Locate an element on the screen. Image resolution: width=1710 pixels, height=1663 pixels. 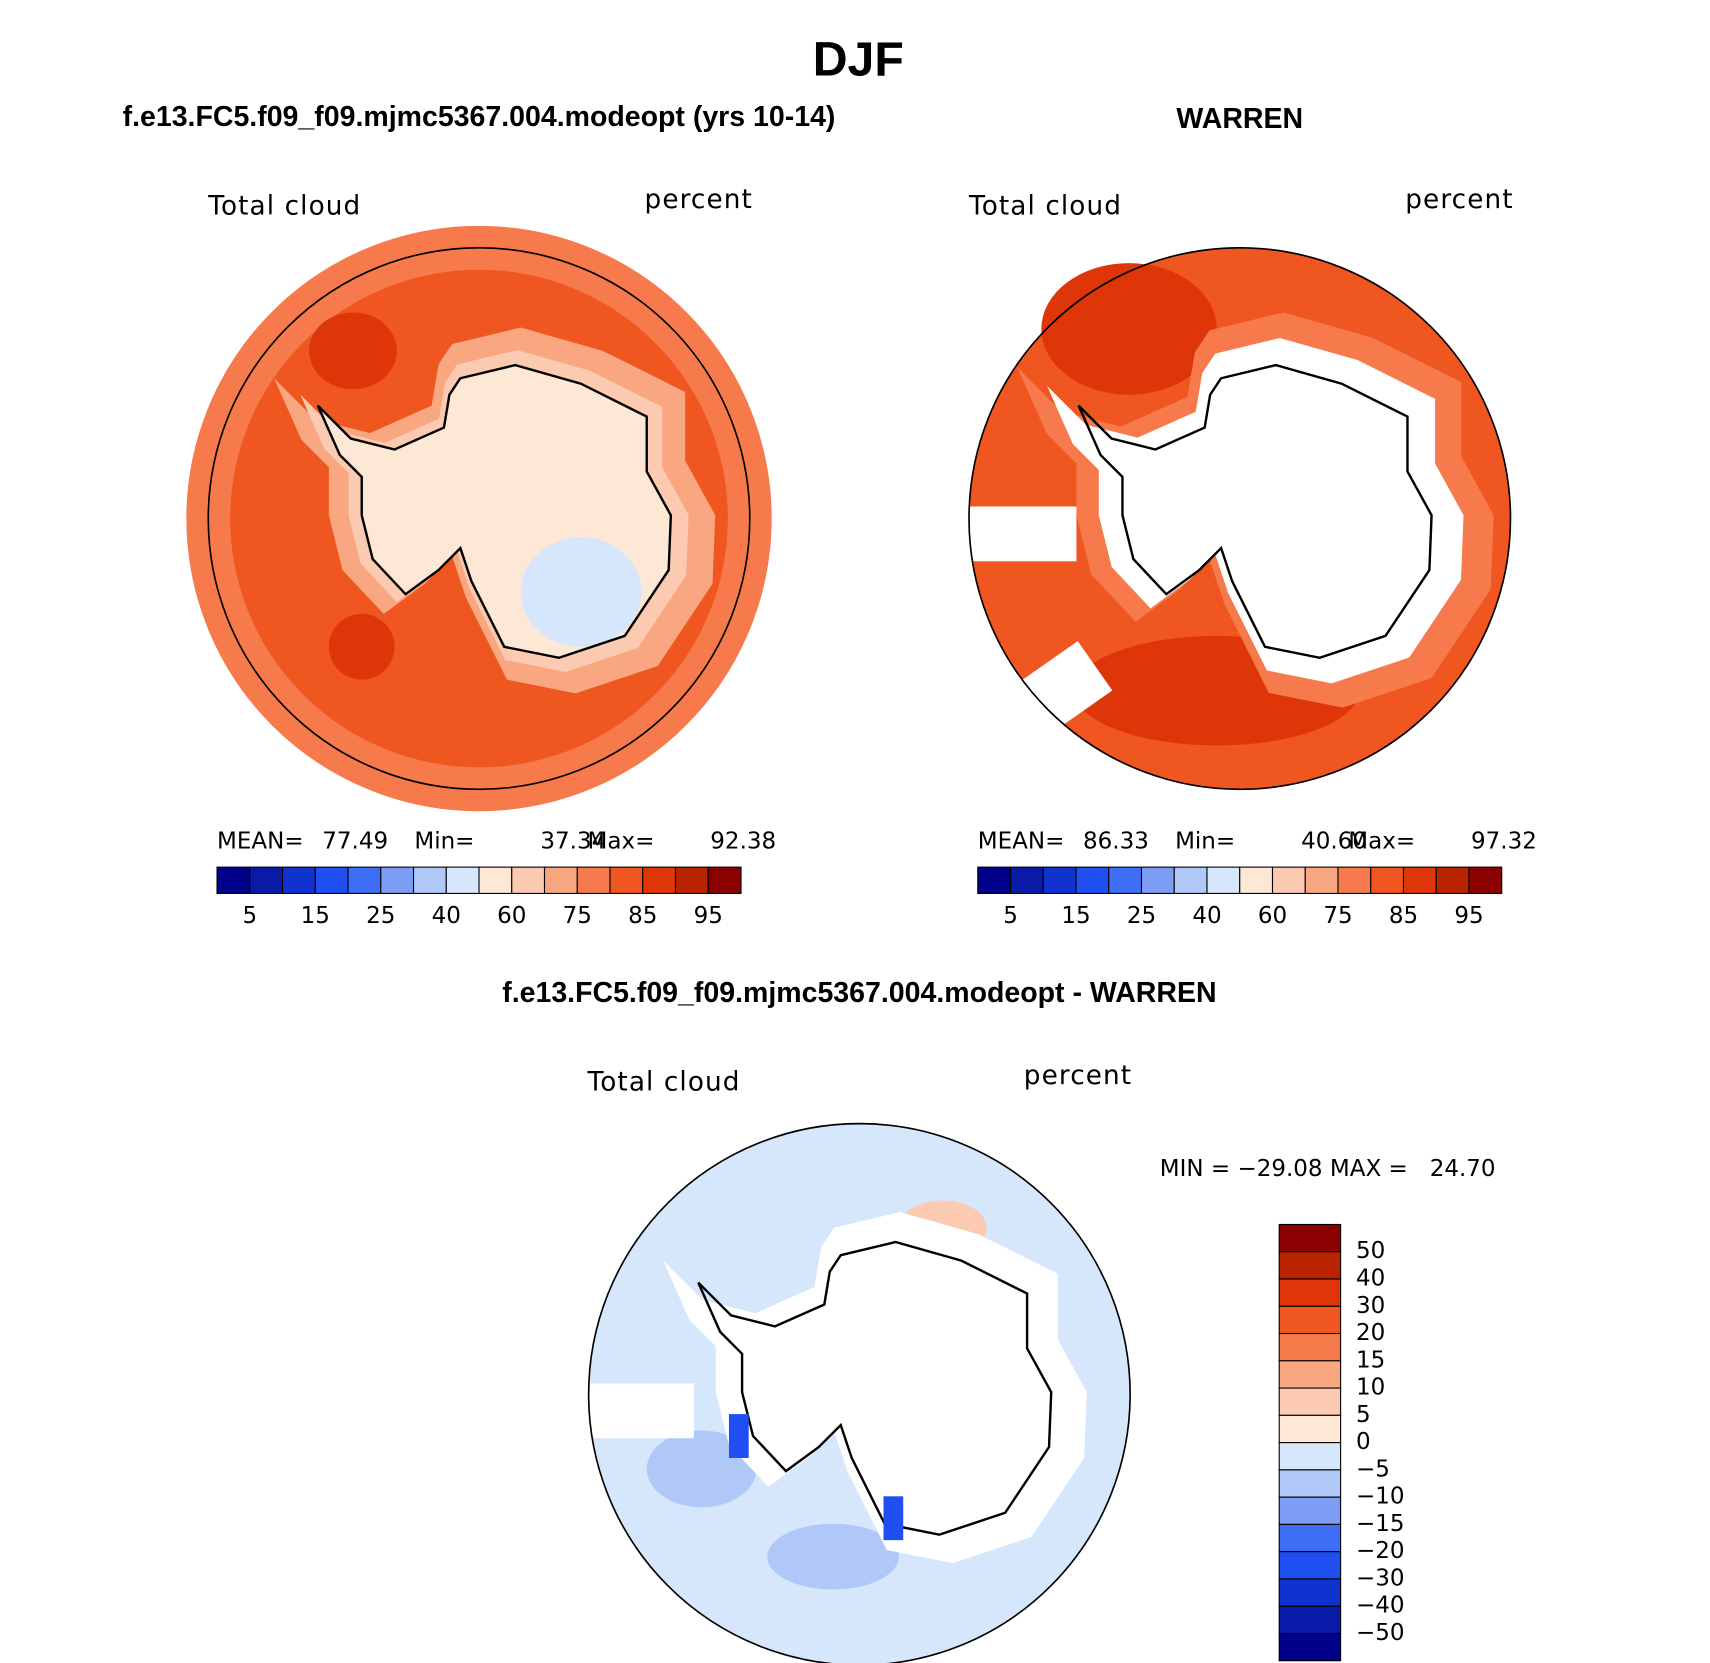
colorbar-label: 50 is located at coordinates (1370, 1251).